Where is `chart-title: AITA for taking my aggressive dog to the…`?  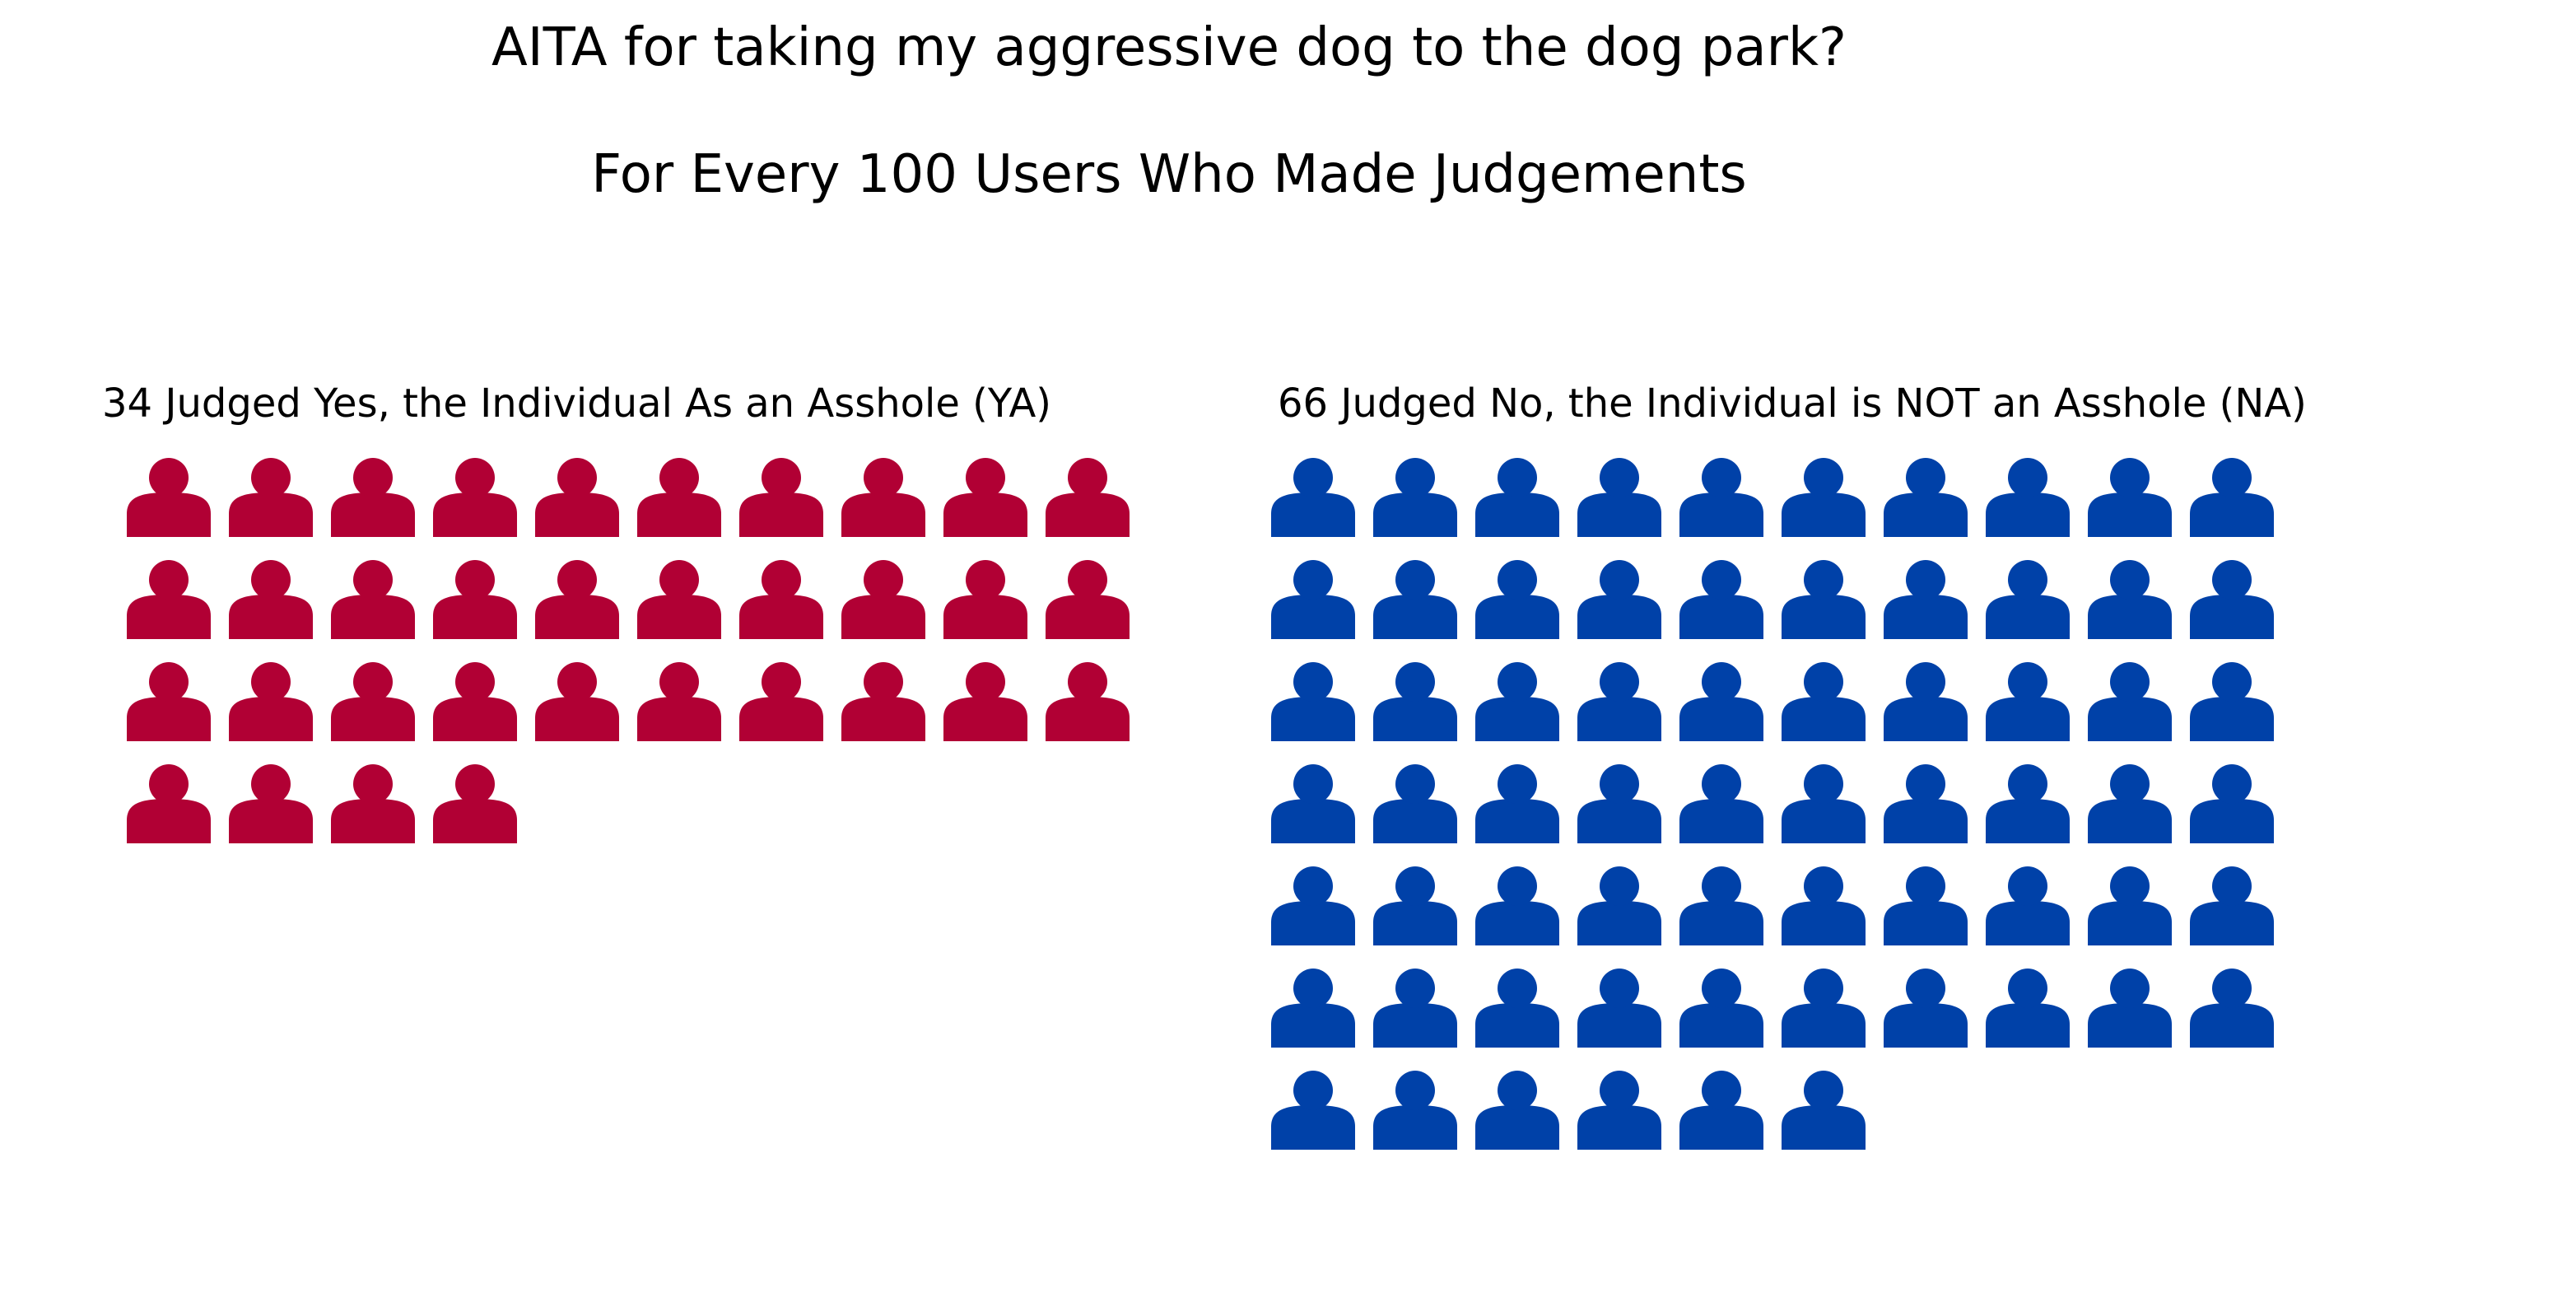 chart-title: AITA for taking my aggressive dog to the… is located at coordinates (1169, 48).